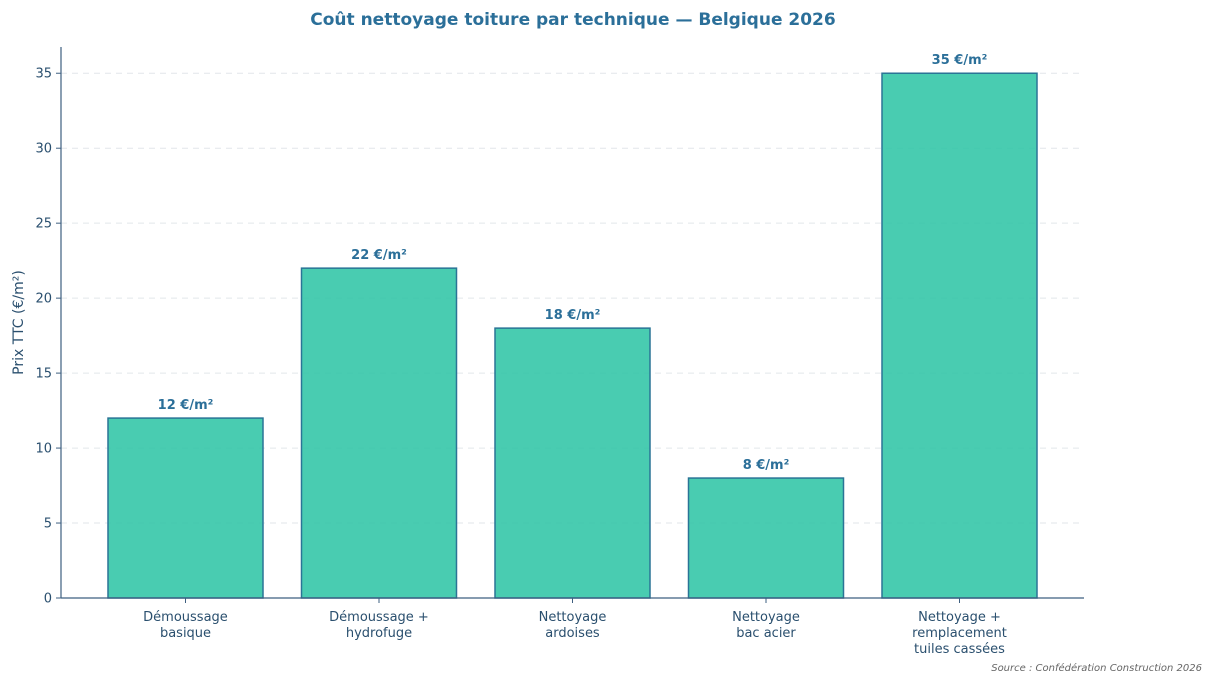 This screenshot has width=1214, height=683. I want to click on x-category-label-line: tuiles cassées, so click(959, 649).